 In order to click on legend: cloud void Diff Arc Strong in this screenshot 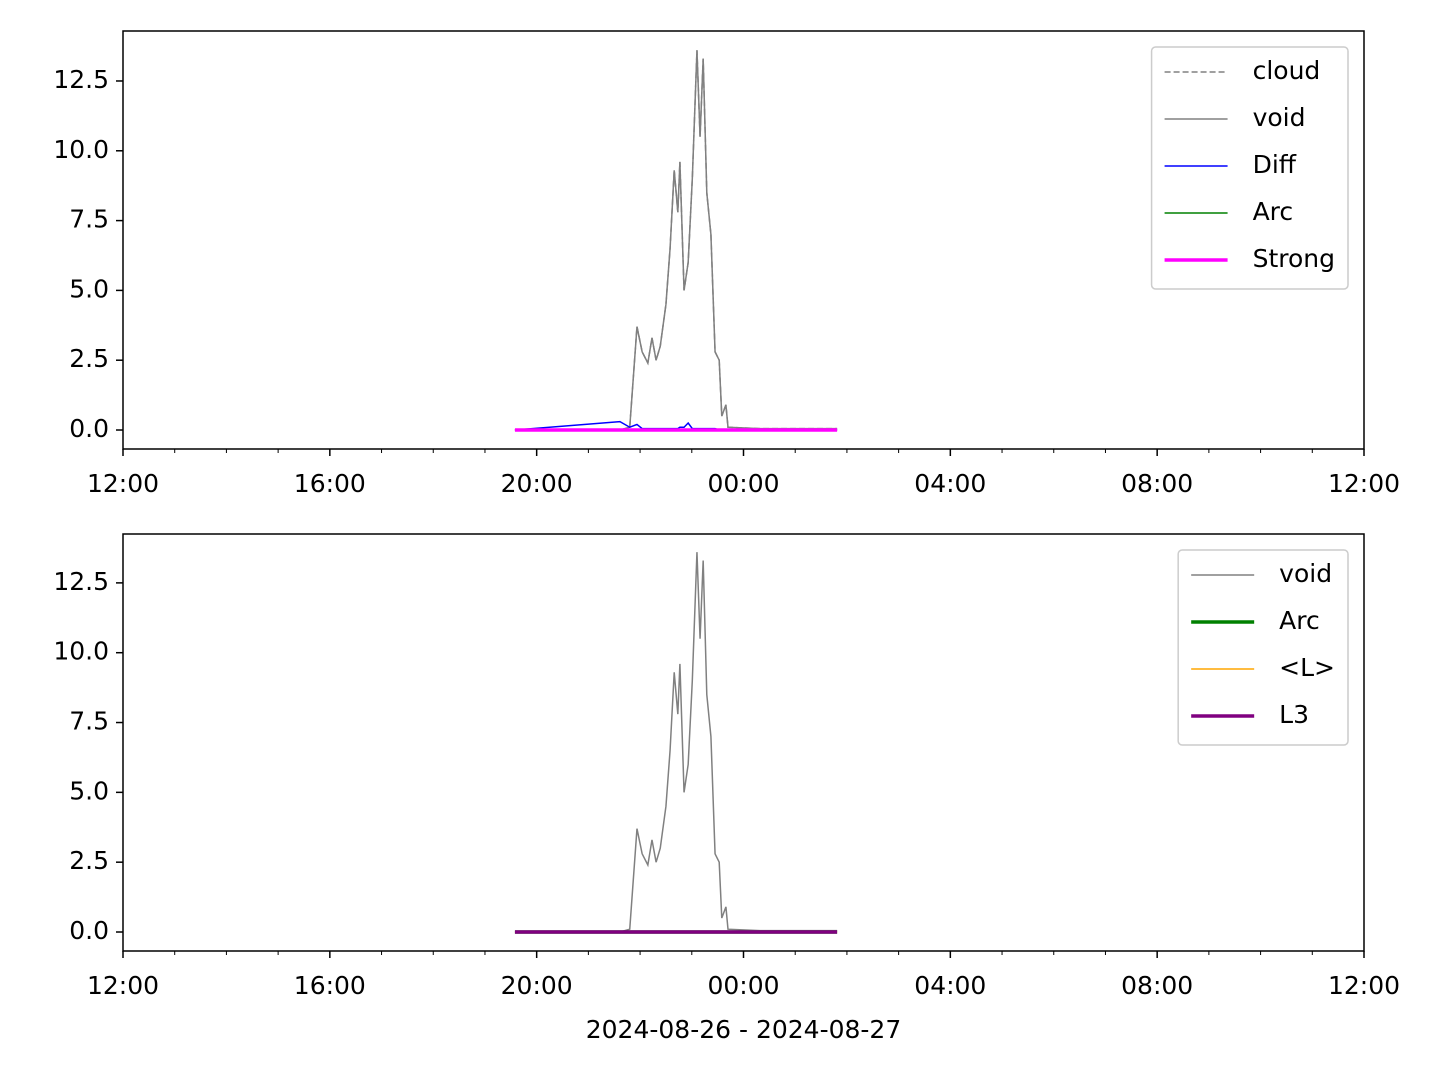, I will do `click(1249, 168)`.